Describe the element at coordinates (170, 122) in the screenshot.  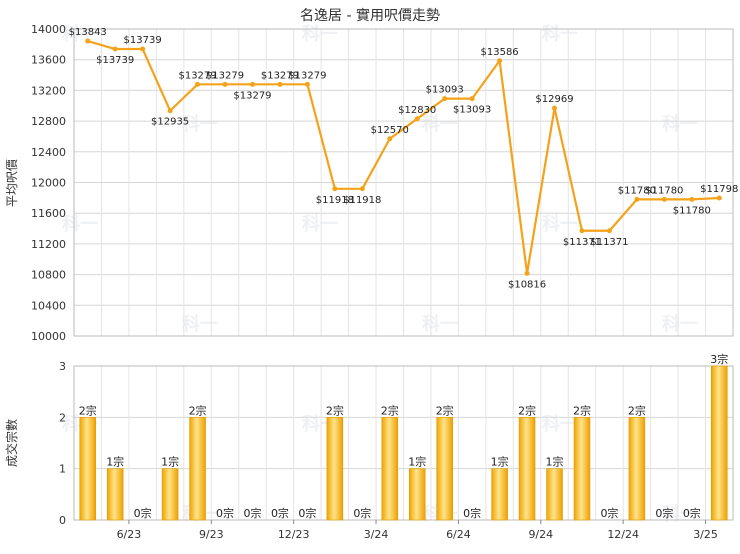
I see `price-data-label: $12935` at that location.